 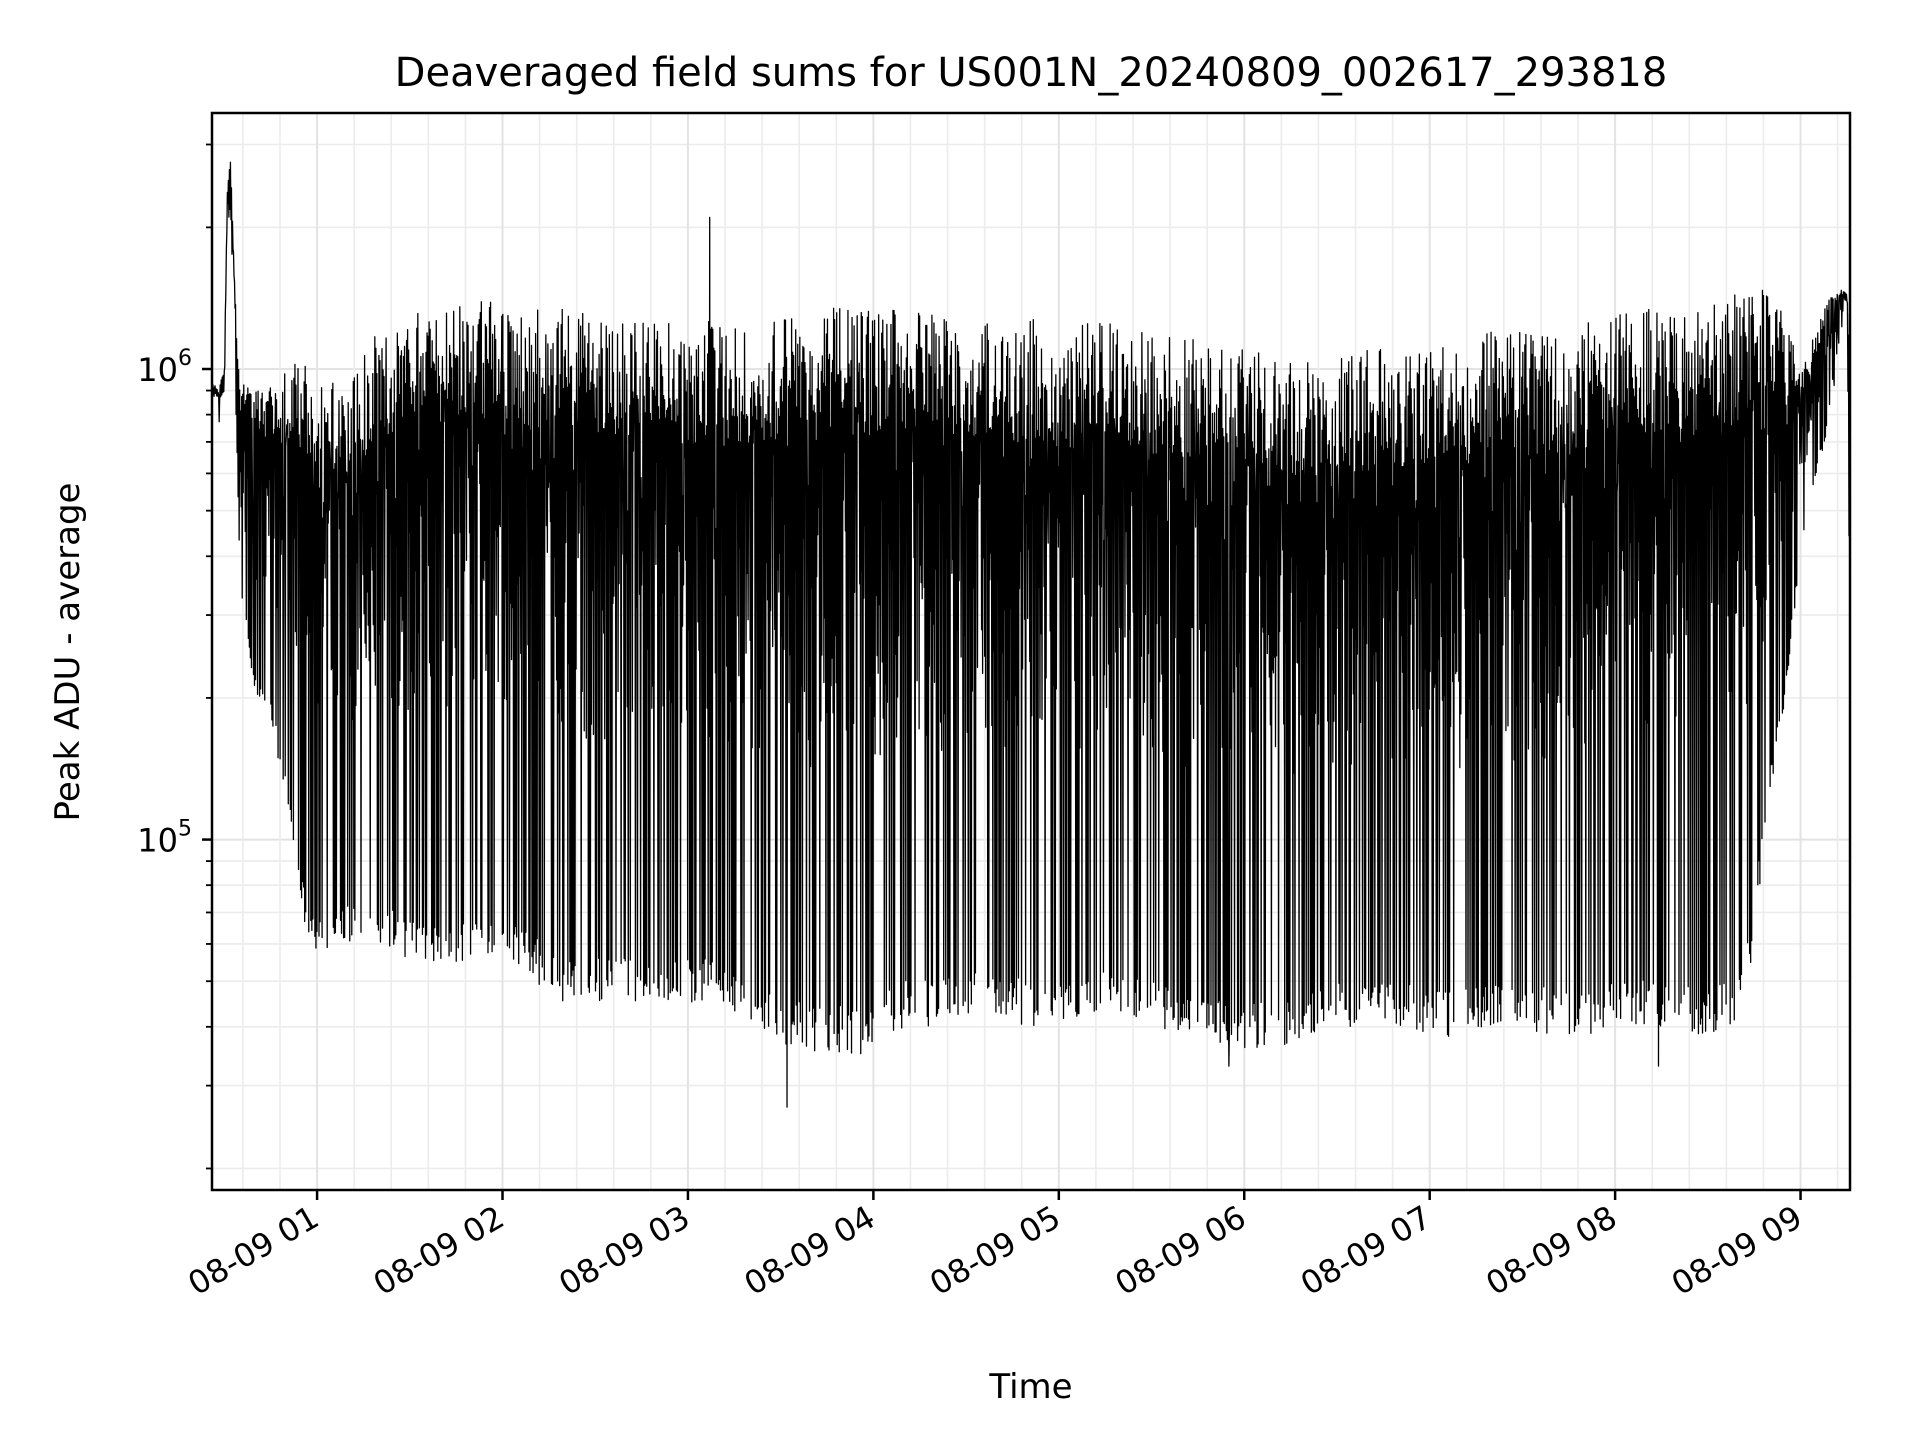 What do you see at coordinates (164, 838) in the screenshot?
I see `y-tick-label: 10⁵` at bounding box center [164, 838].